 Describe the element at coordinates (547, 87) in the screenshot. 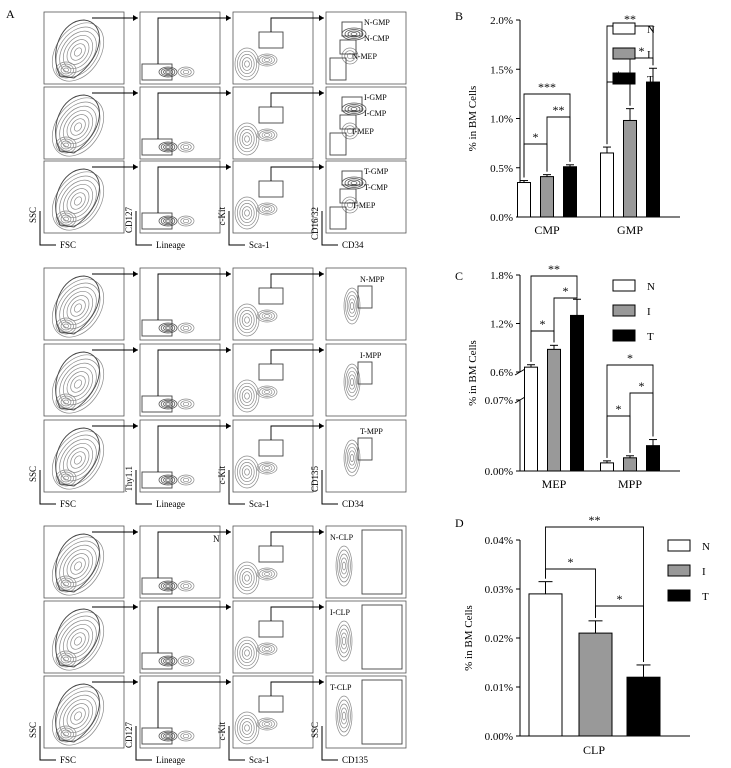

I see `significance-label: ***` at that location.